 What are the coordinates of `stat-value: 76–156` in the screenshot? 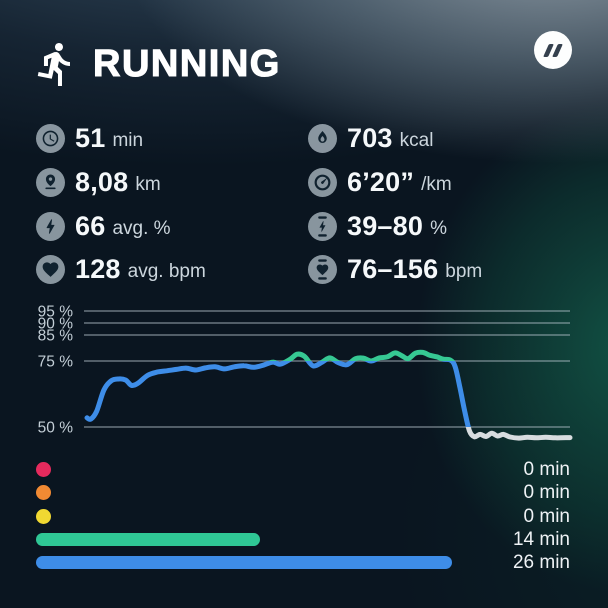 It's located at (393, 269).